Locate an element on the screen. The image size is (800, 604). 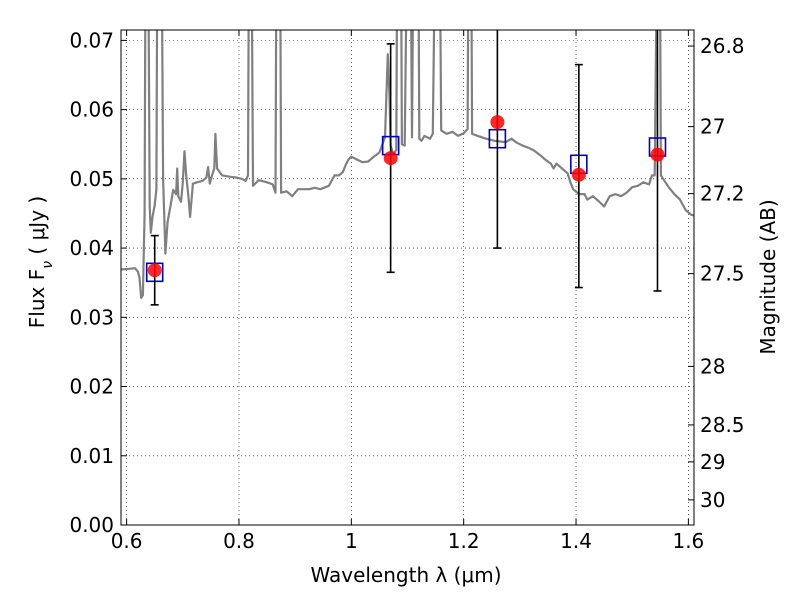
y-axis-label-main: Flux F is located at coordinates (37, 298).